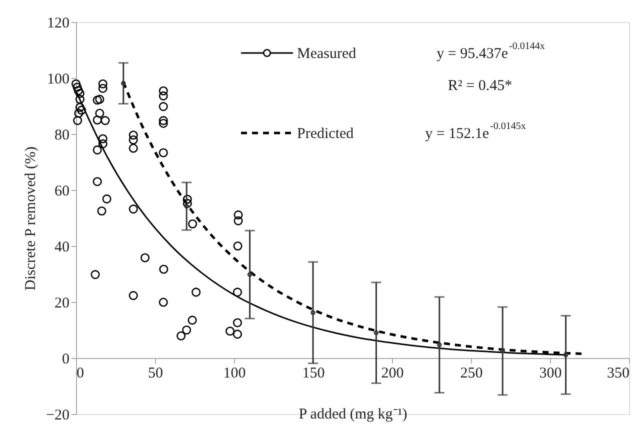  I want to click on y-tick-label: 80, so click(62, 136).